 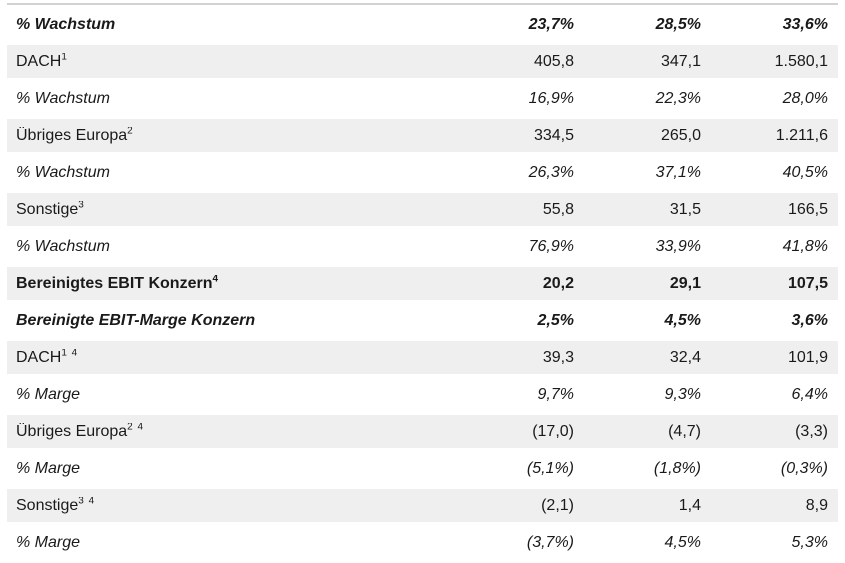 I want to click on table-row: % Marge (3,7%) 4,5% 5,3%, so click(x=422, y=542).